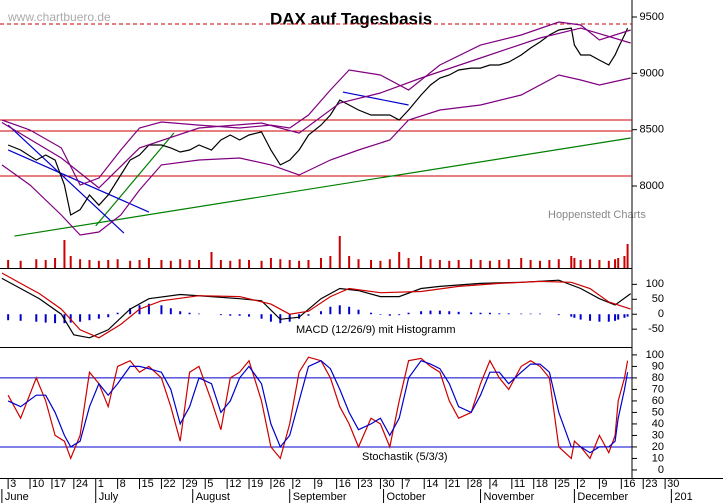 The height and width of the screenshot is (503, 723). Describe the element at coordinates (656, 329) in the screenshot. I see `y-tick-label: -50` at that location.